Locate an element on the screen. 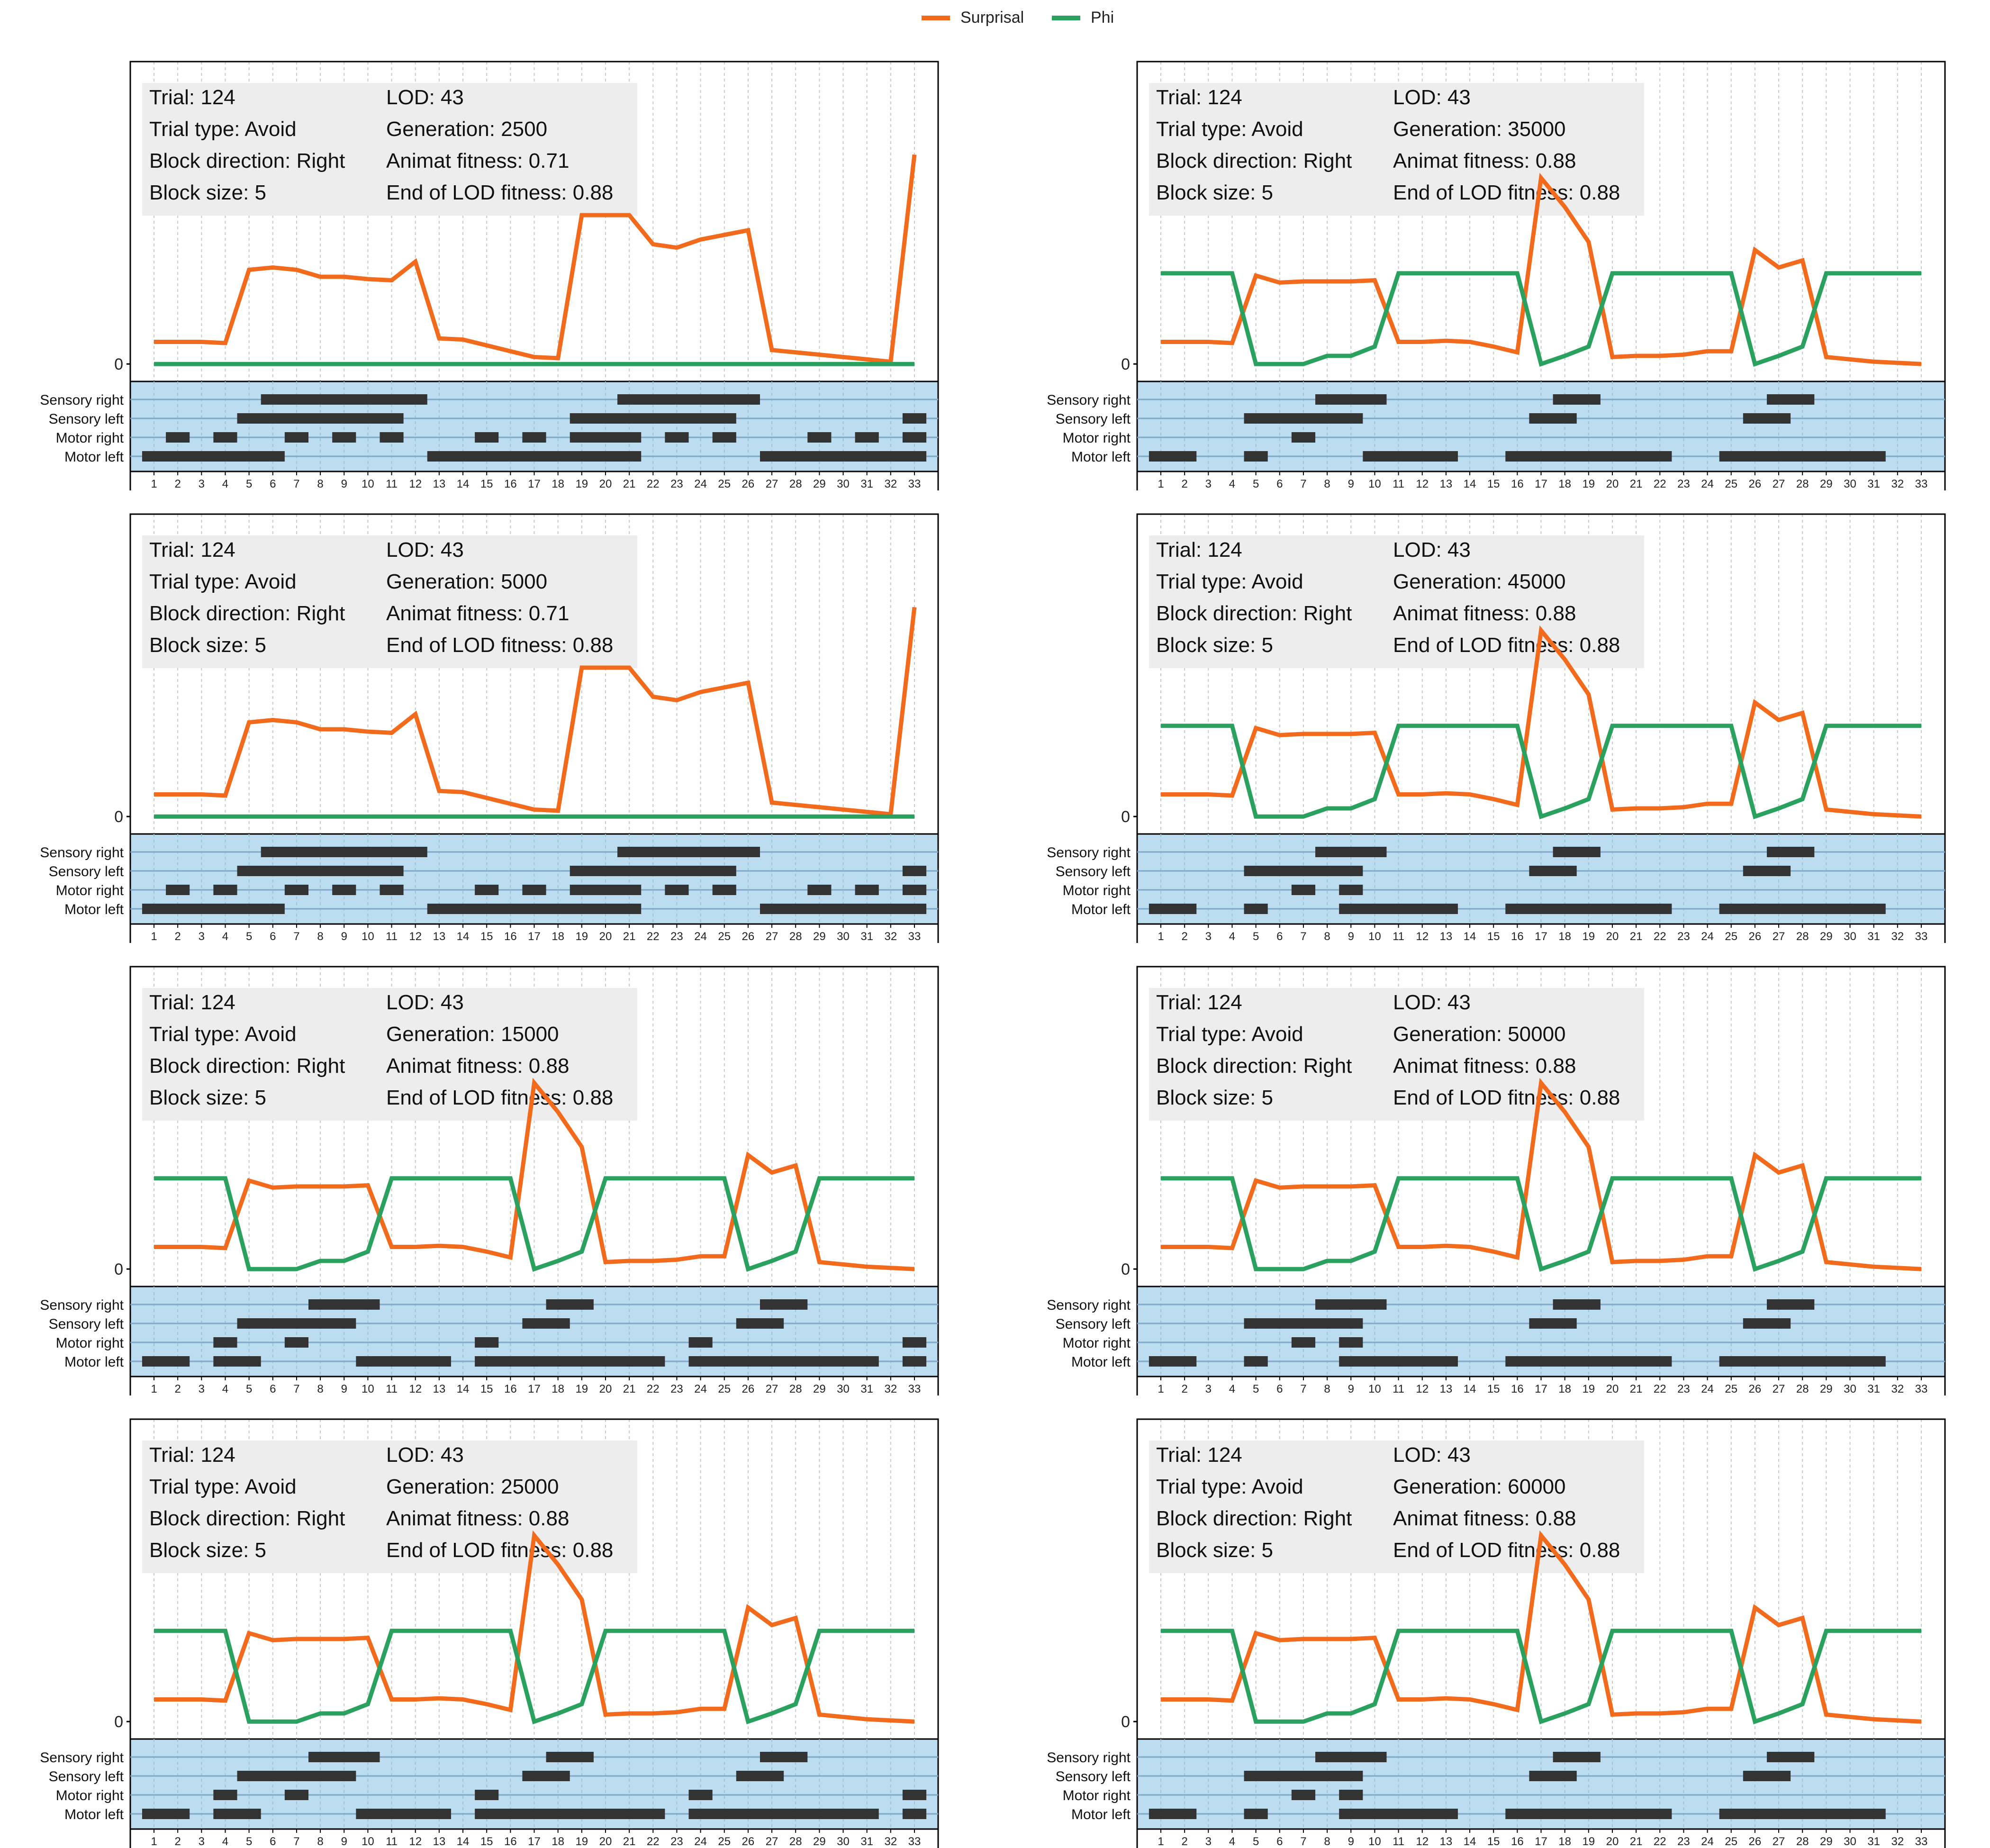 The width and height of the screenshot is (1990, 1848). x-tick-label: 30 is located at coordinates (1850, 936).